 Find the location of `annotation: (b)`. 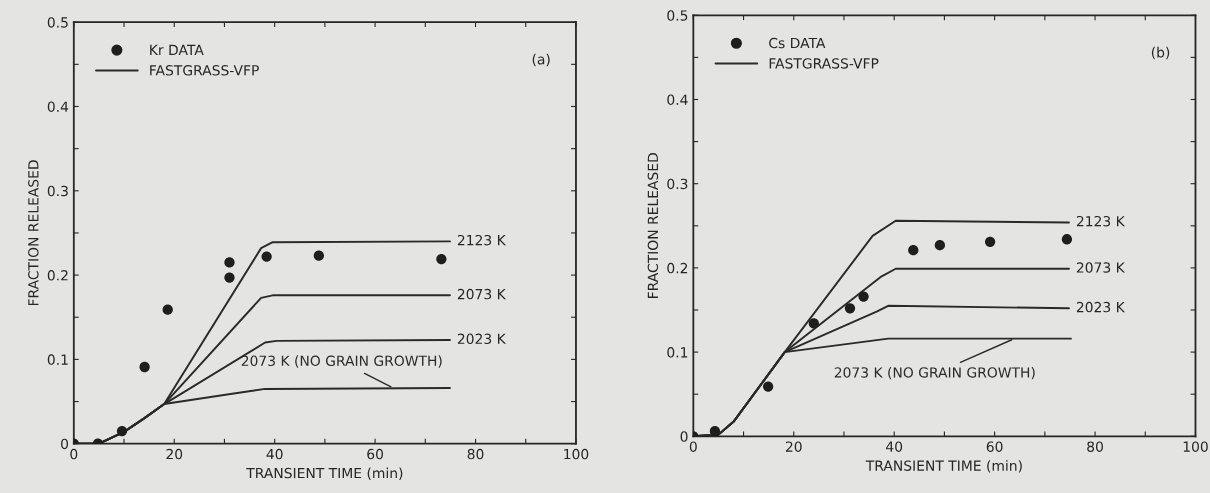

annotation: (b) is located at coordinates (1160, 53).